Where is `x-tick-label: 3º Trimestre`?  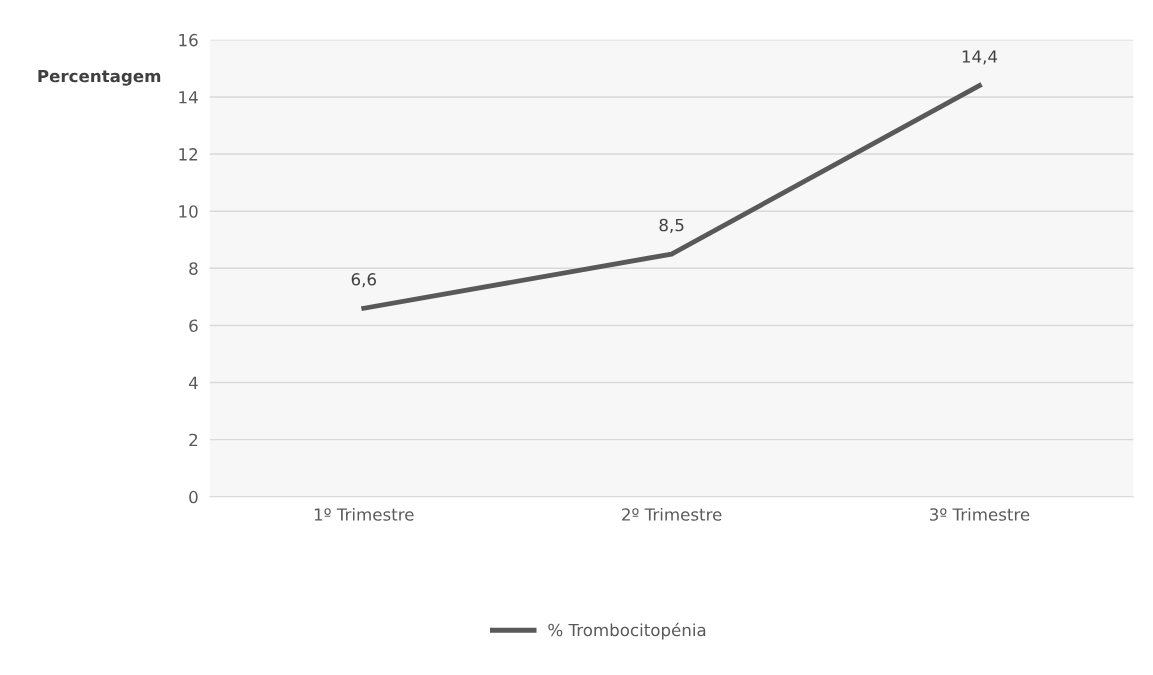 x-tick-label: 3º Trimestre is located at coordinates (980, 514).